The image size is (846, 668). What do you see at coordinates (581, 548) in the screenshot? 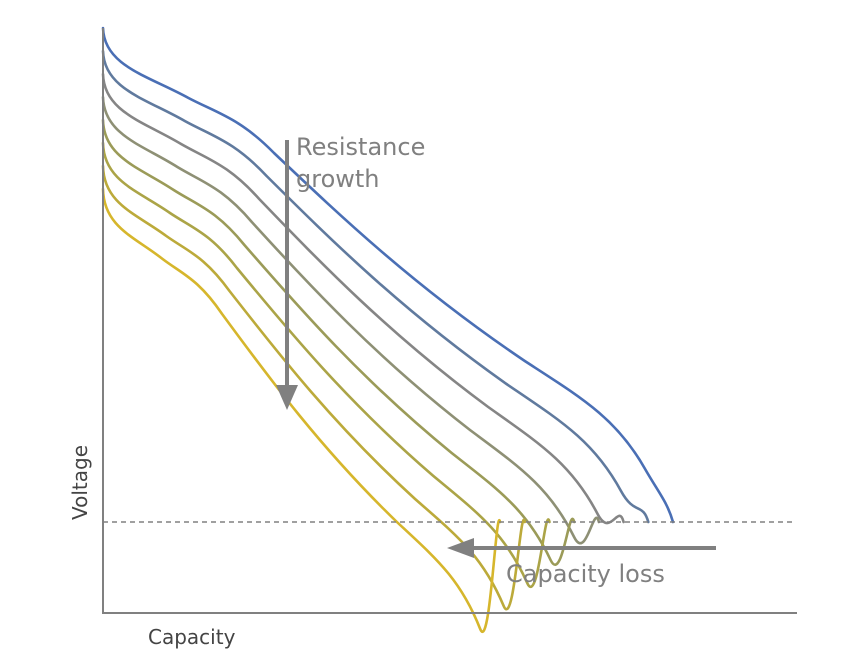
I see `capacity-loss-arrow` at bounding box center [581, 548].